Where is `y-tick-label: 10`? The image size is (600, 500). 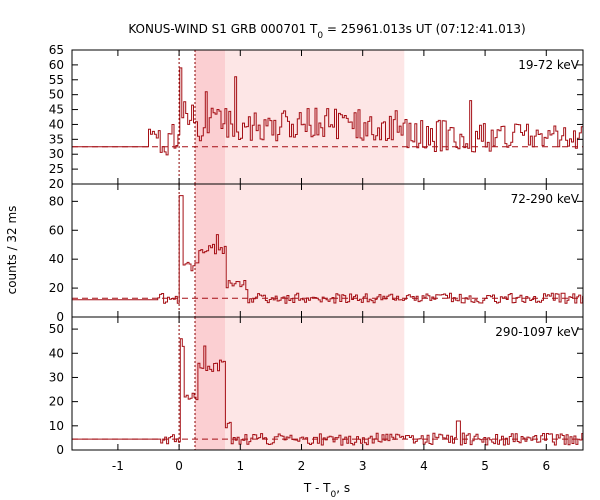
y-tick-label: 10 is located at coordinates (56, 426).